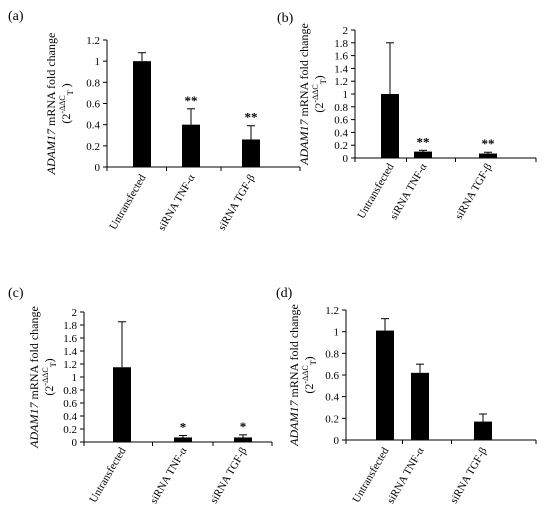  I want to click on panel-label: (a), so click(16, 16).